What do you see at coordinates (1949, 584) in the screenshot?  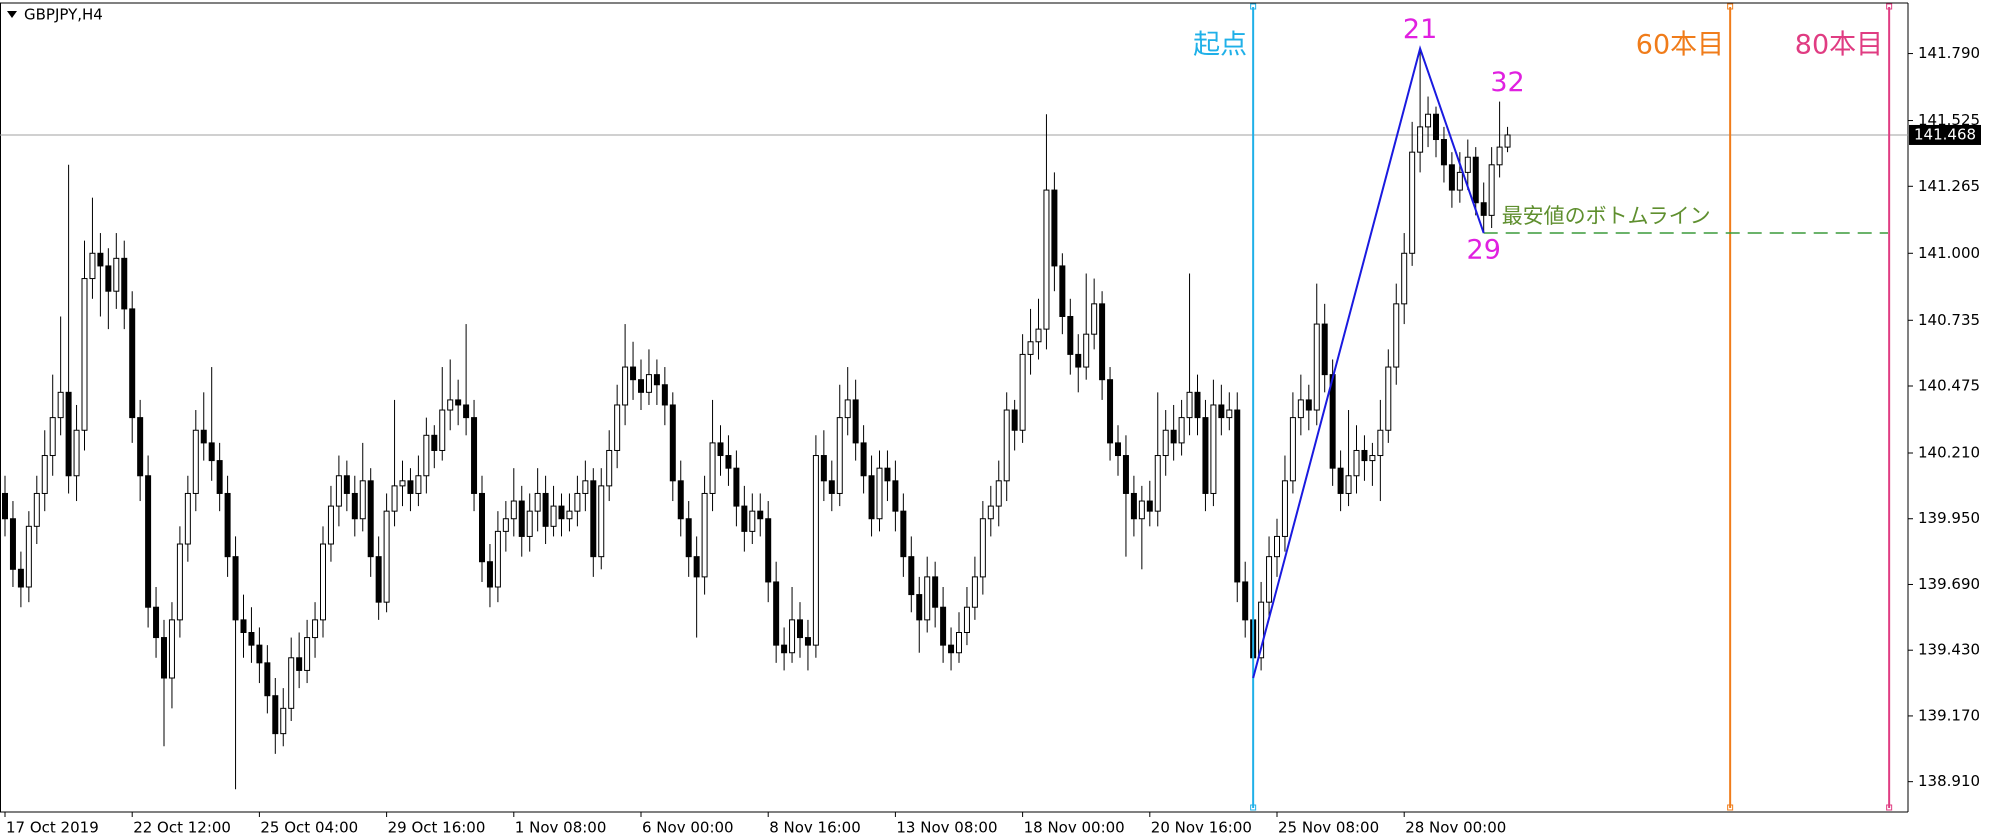 I see `y-tick-label: 139.690` at bounding box center [1949, 584].